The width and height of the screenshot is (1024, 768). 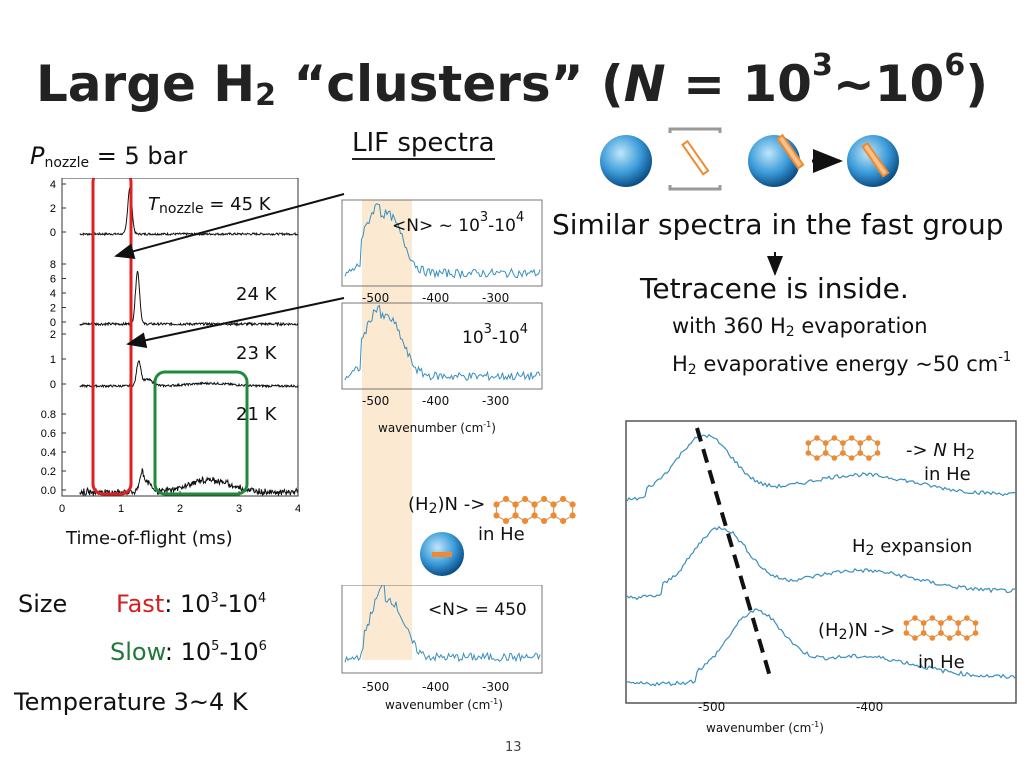 What do you see at coordinates (941, 662) in the screenshot?
I see `right-in-he-3: in He` at bounding box center [941, 662].